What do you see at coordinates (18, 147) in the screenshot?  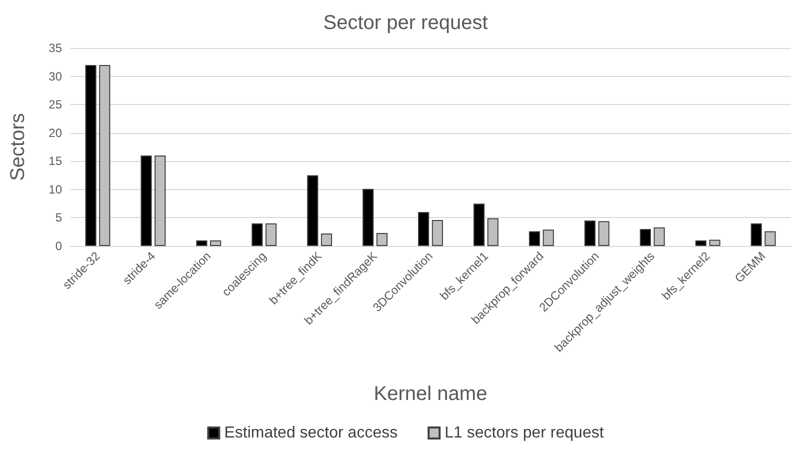 I see `y-axis-title: Sectors` at bounding box center [18, 147].